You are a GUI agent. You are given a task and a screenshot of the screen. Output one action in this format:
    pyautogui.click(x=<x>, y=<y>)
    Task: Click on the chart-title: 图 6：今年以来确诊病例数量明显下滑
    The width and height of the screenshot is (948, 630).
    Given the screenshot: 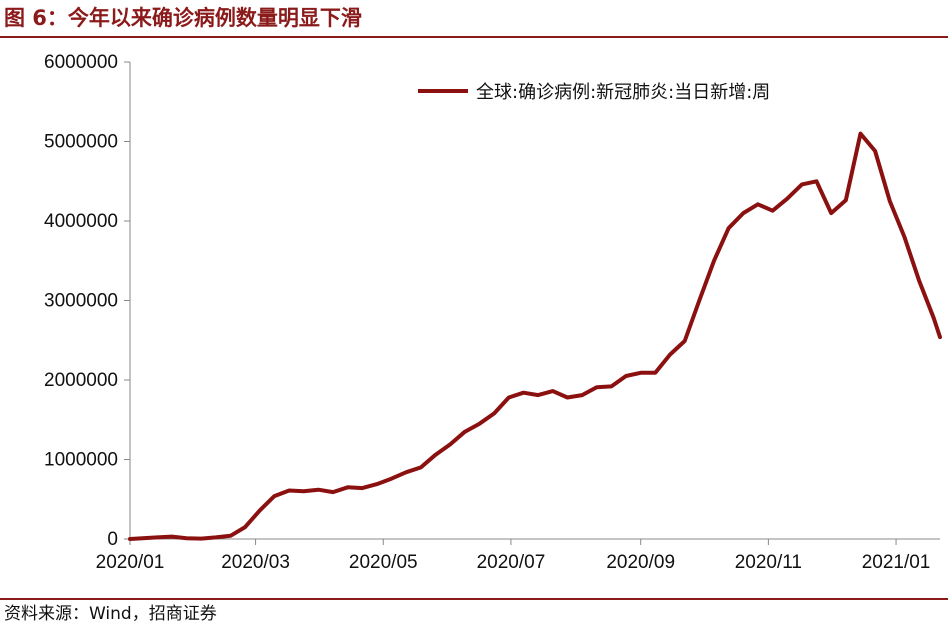 What is the action you would take?
    pyautogui.click(x=183, y=18)
    